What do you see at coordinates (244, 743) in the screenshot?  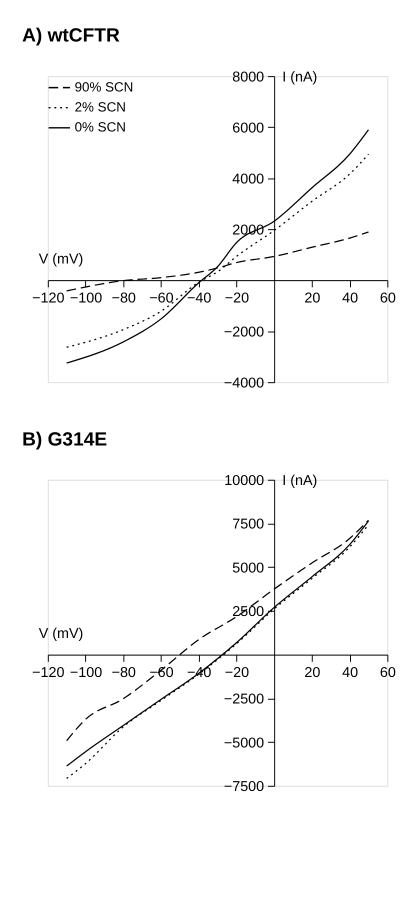 I see `y-tick-label: −5000` at bounding box center [244, 743].